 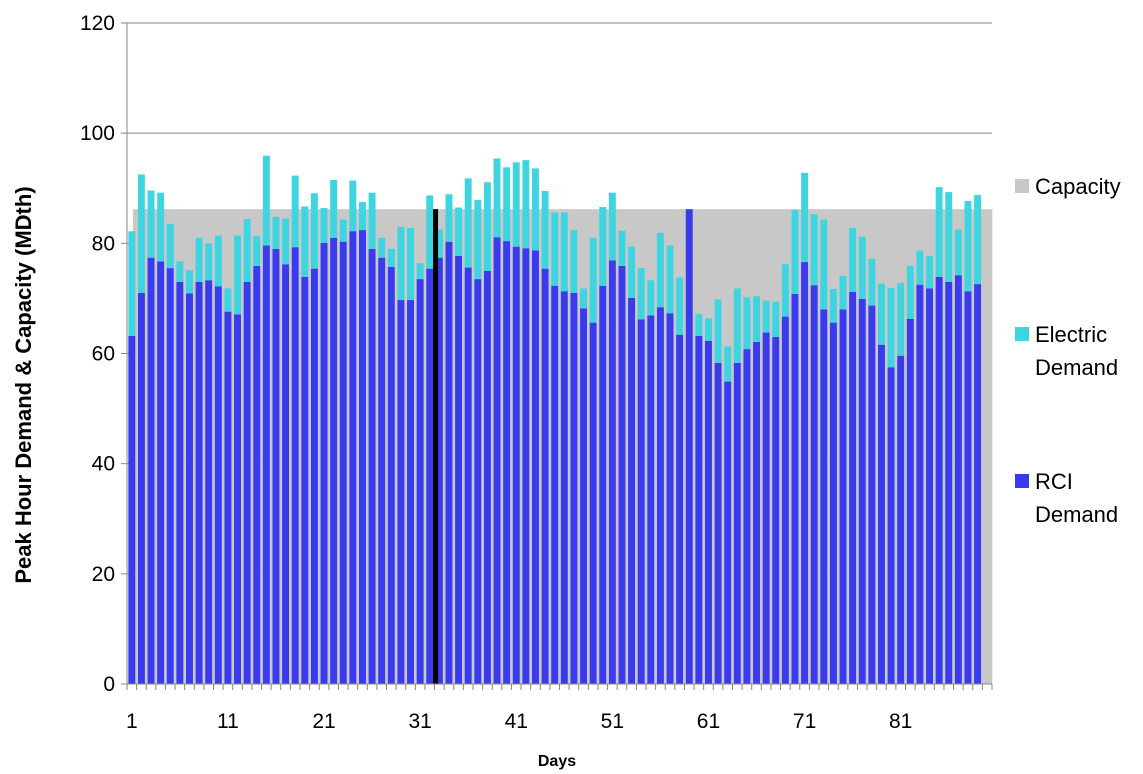 I want to click on legend-item-electric-demand: Electric Demand, so click(x=1066, y=351).